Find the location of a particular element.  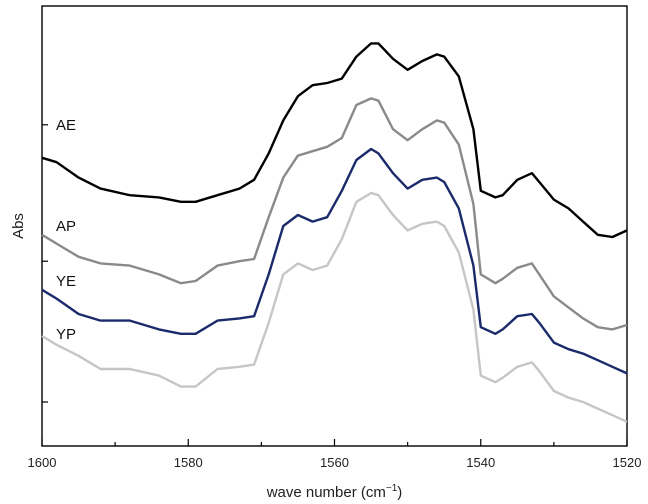

y-axis-label: Abs is located at coordinates (18, 226).